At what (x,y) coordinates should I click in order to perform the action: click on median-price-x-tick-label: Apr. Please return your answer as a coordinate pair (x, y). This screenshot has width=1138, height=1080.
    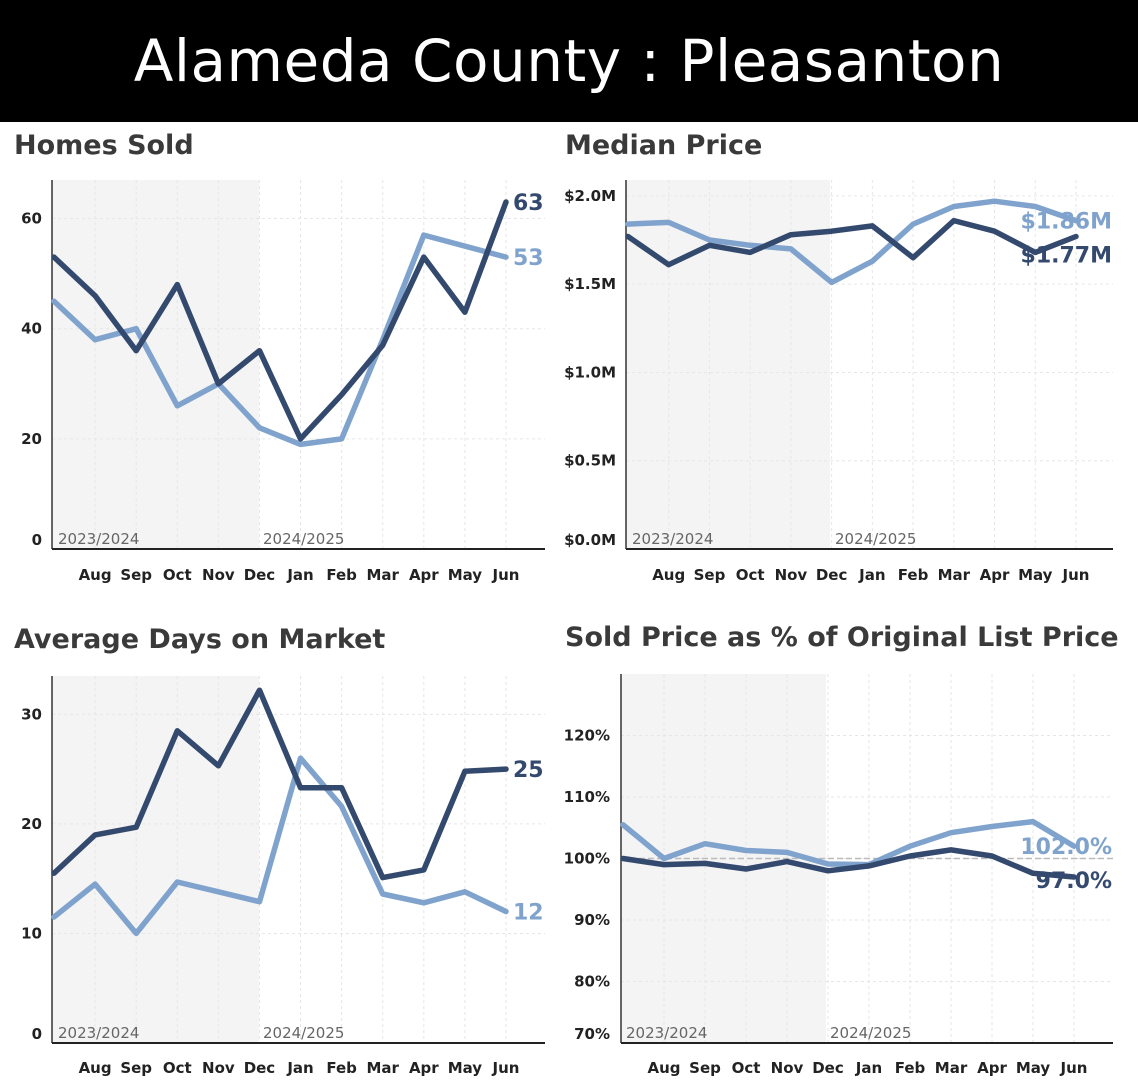
    Looking at the image, I should click on (995, 575).